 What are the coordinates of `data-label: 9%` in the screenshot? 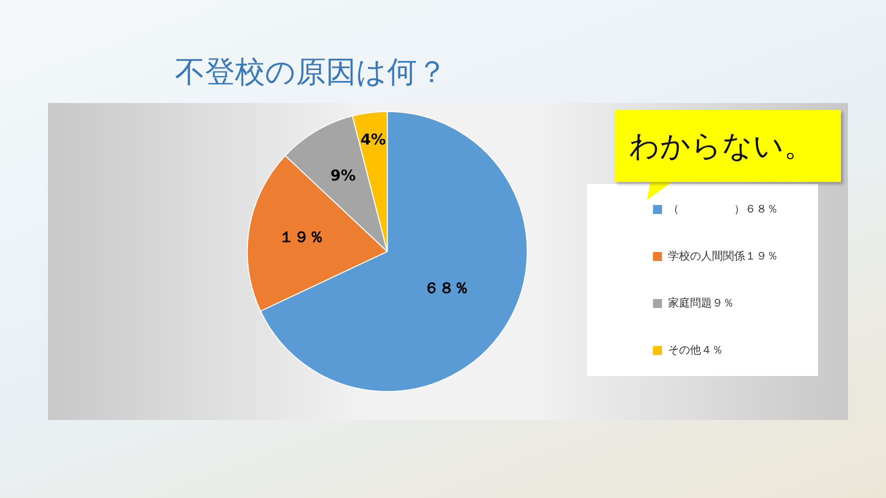 It's located at (343, 175).